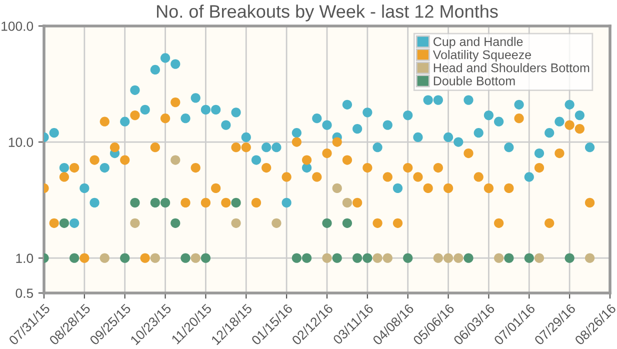 Image resolution: width=617 pixels, height=349 pixels. I want to click on y-tick-label: 0.5, so click(25, 293).